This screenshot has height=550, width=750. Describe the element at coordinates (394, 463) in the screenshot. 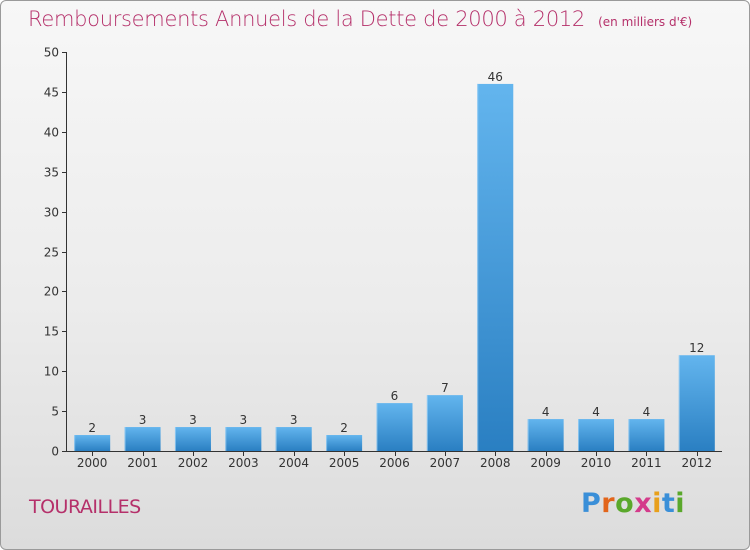

I see `x-tick-label: 2006` at that location.